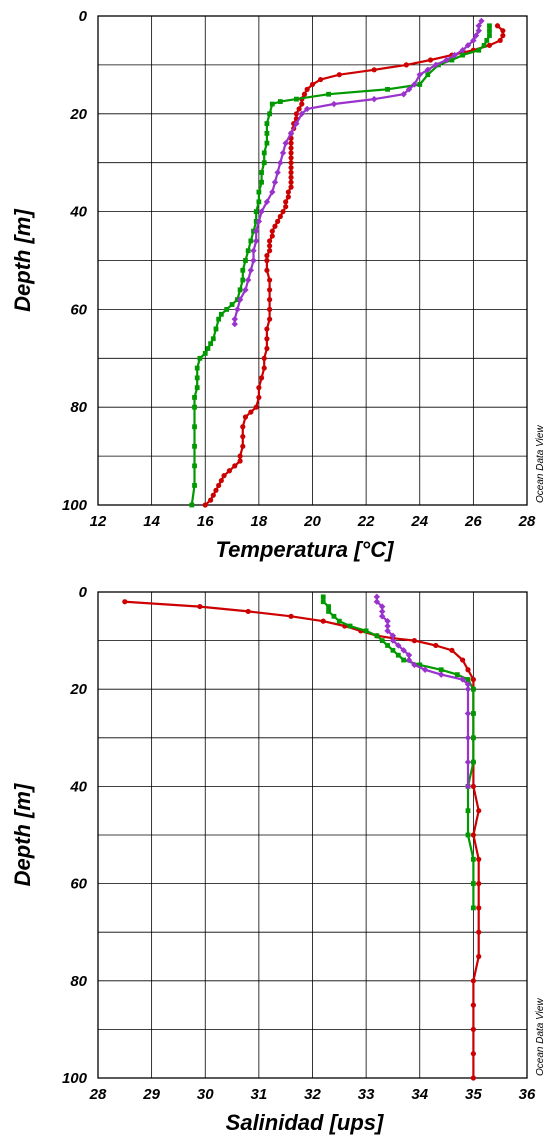 The image size is (545, 1144). I want to click on x-tick-label: 29, so click(151, 1094).